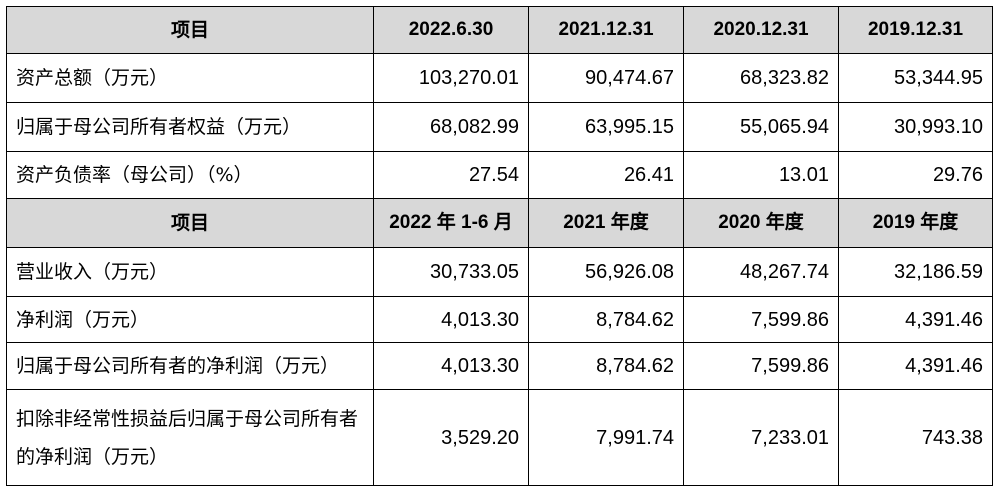  Describe the element at coordinates (606, 30) in the screenshot. I see `header-cell-period: 2021.12.31` at that location.